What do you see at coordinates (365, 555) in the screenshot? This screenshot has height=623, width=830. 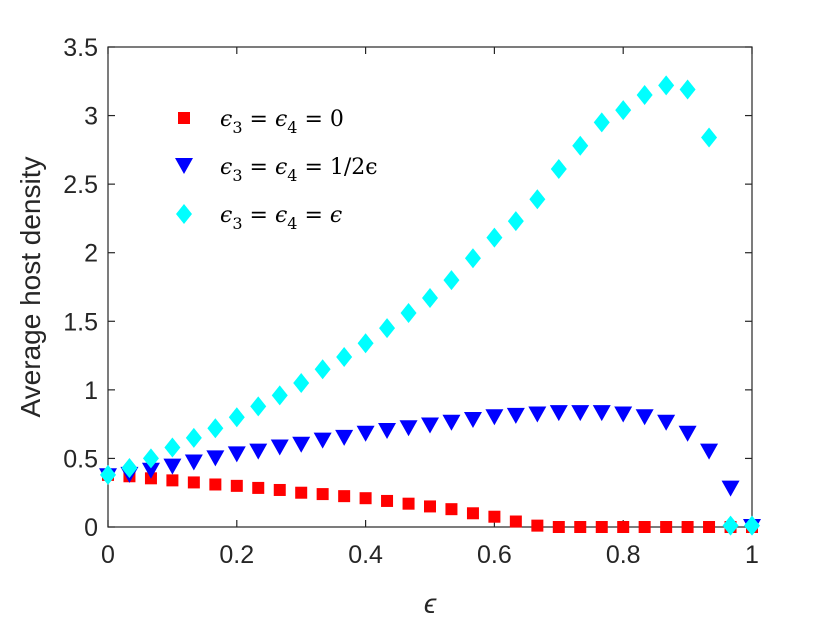 I see `x-tick-label: 0.4` at bounding box center [365, 555].